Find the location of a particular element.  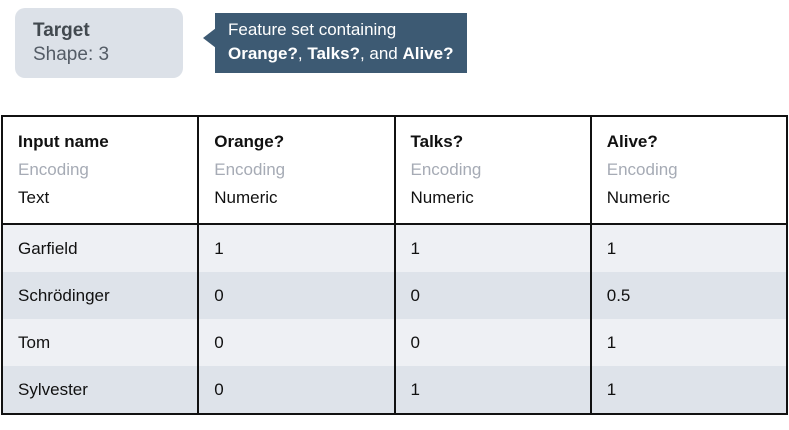

tooltip-feature-alive: Alive? is located at coordinates (428, 53).